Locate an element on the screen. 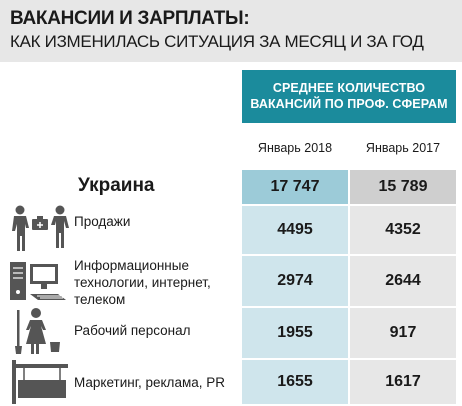  worker-icon is located at coordinates (37, 331).